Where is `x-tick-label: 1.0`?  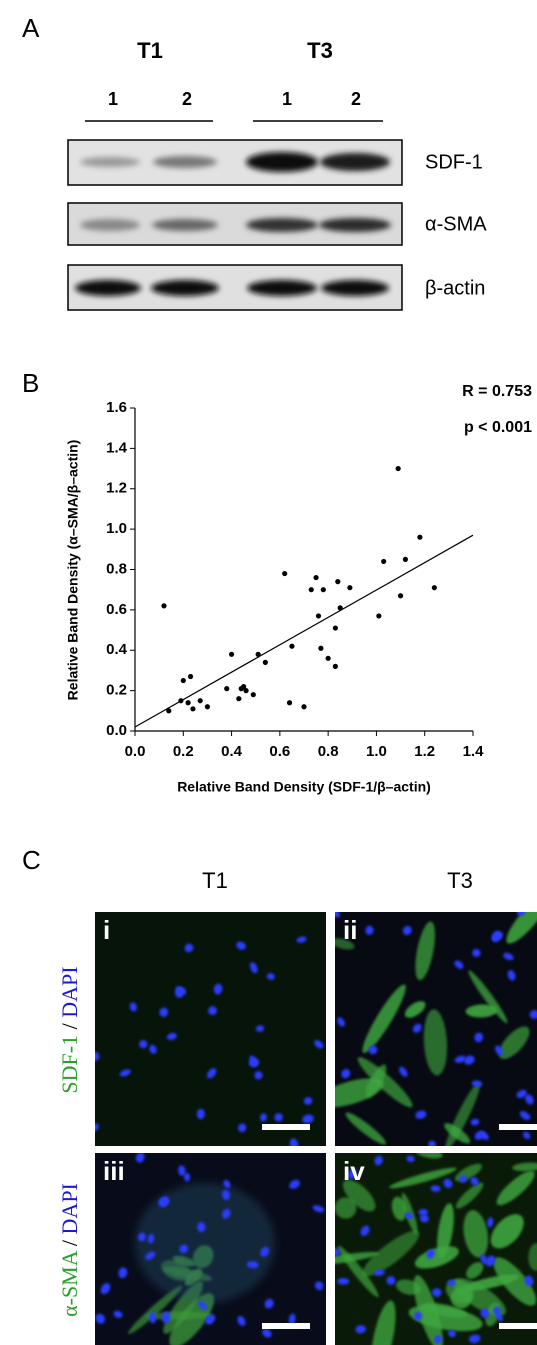
x-tick-label: 1.0 is located at coordinates (376, 751).